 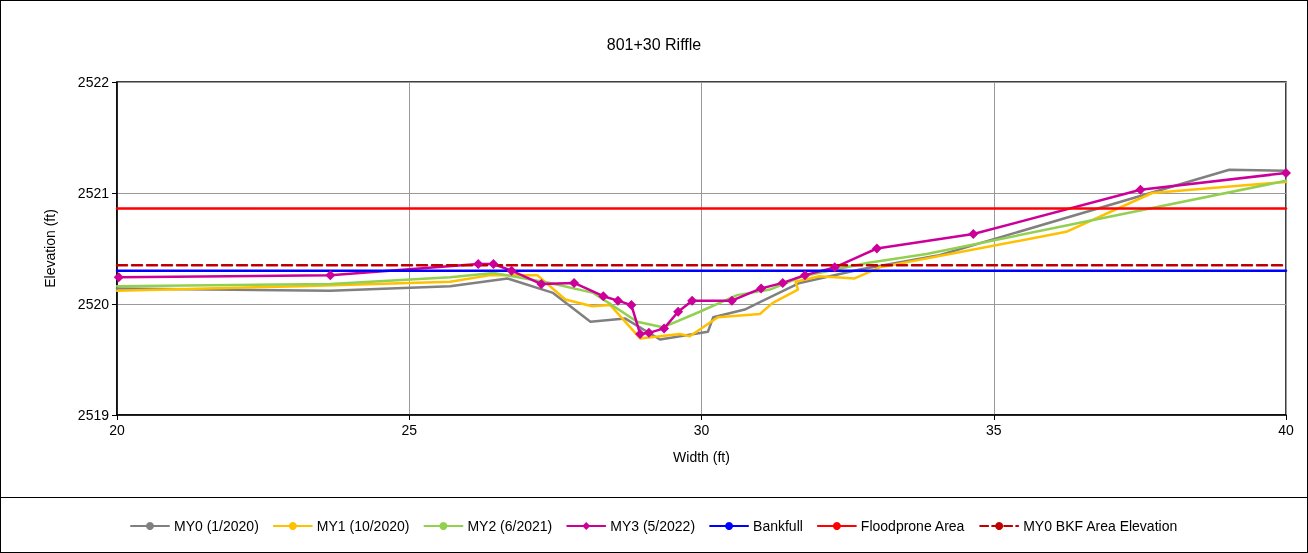 I want to click on x-axis-title: Width (ft), so click(x=701, y=457).